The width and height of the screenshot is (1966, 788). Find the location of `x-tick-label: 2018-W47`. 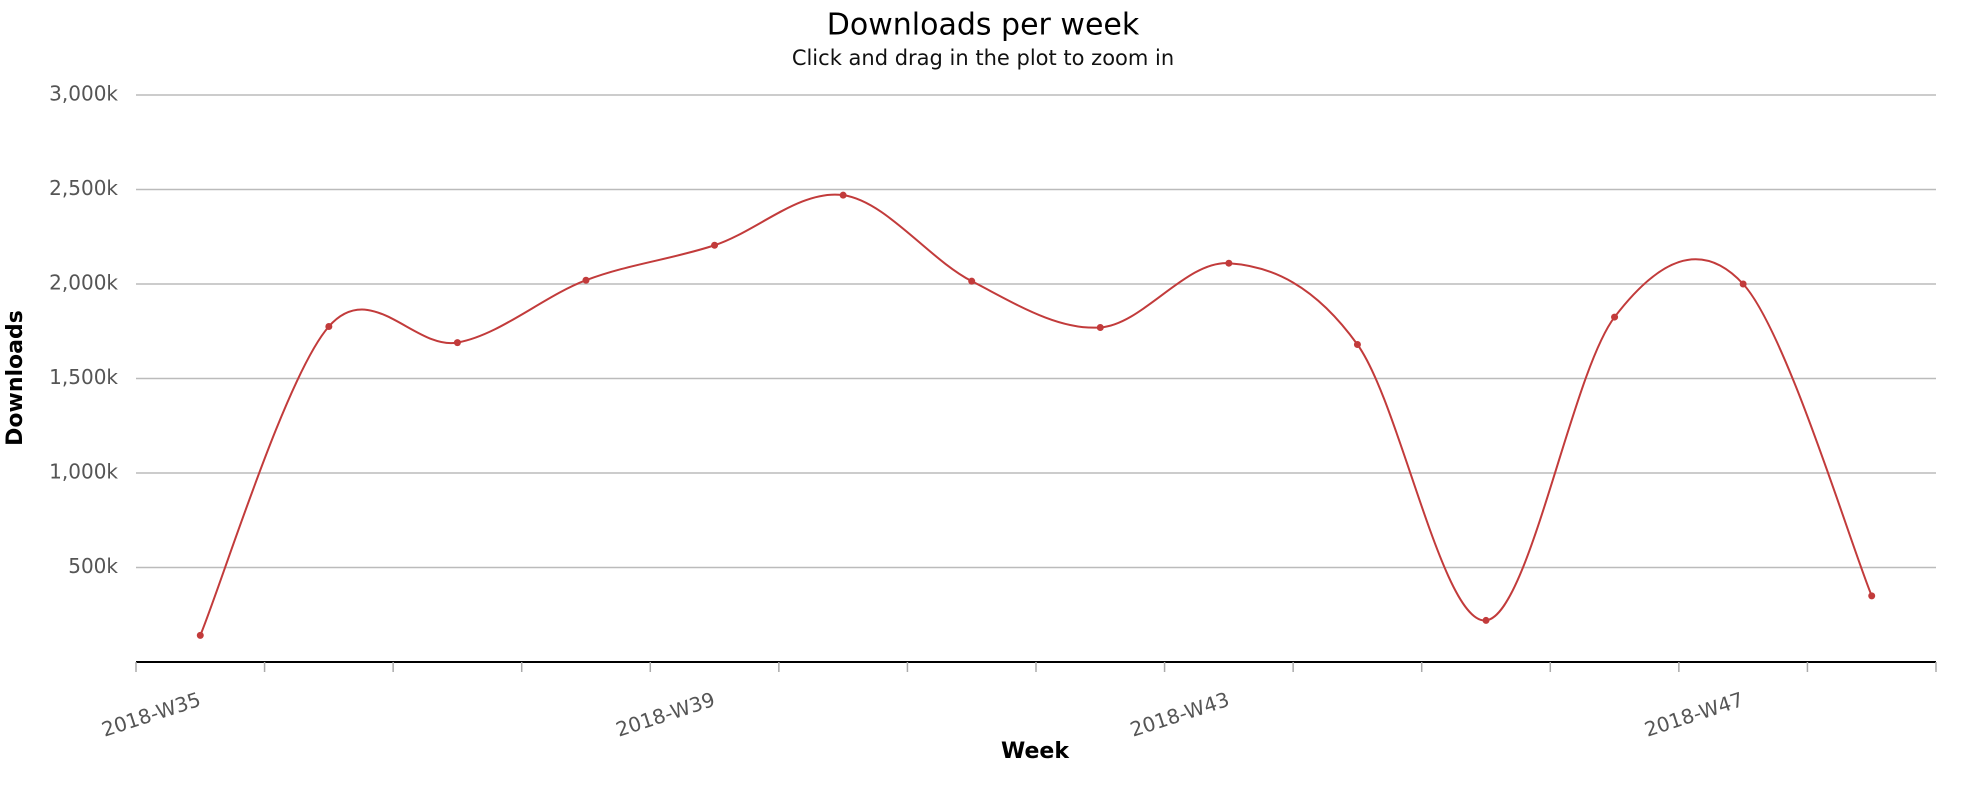

x-tick-label: 2018-W47 is located at coordinates (1693, 714).